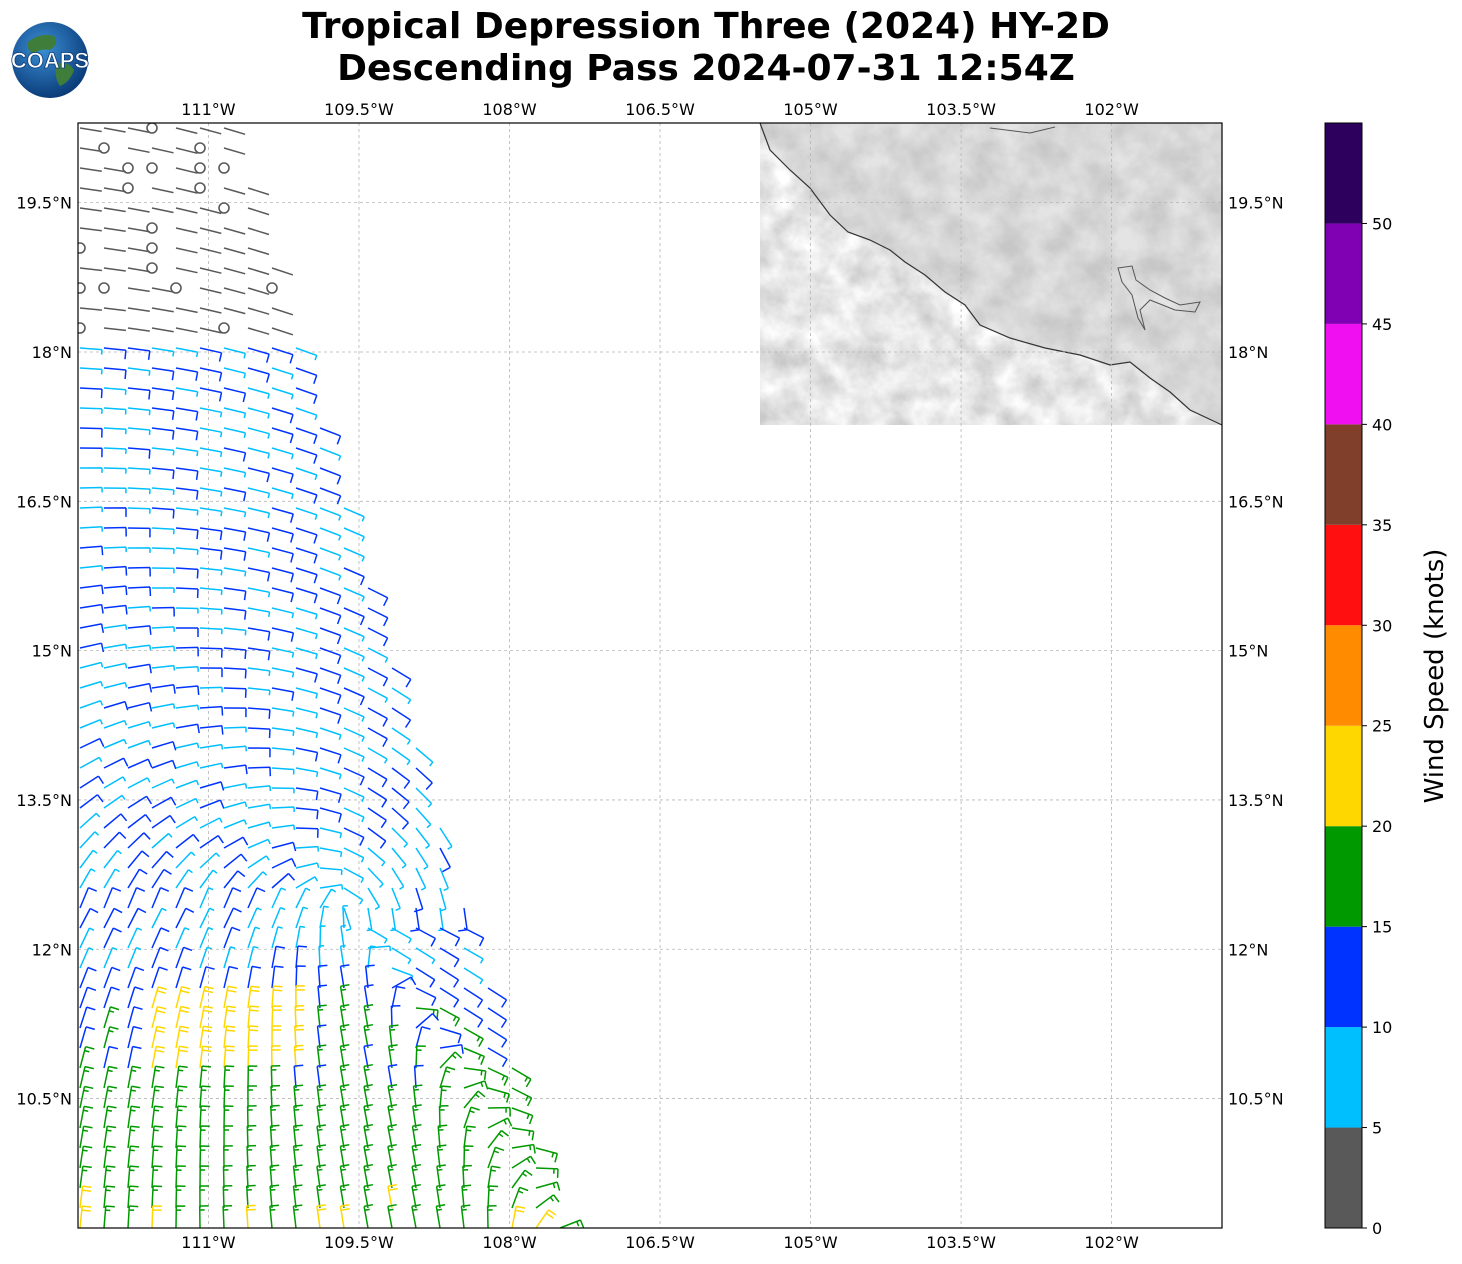 The height and width of the screenshot is (1264, 1462). I want to click on colorbar-tick-label: 20, so click(1382, 826).